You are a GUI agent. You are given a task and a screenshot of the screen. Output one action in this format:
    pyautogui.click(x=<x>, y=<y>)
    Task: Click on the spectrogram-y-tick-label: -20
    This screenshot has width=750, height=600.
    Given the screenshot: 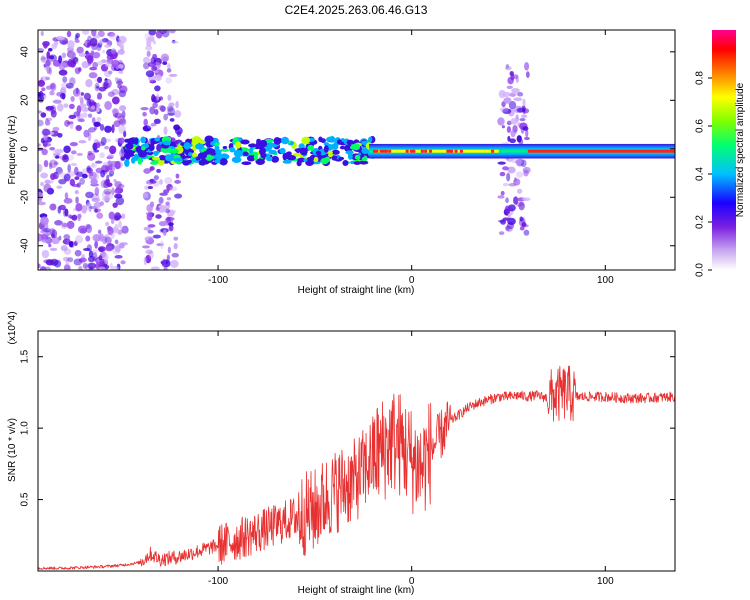 What is the action you would take?
    pyautogui.click(x=25, y=197)
    